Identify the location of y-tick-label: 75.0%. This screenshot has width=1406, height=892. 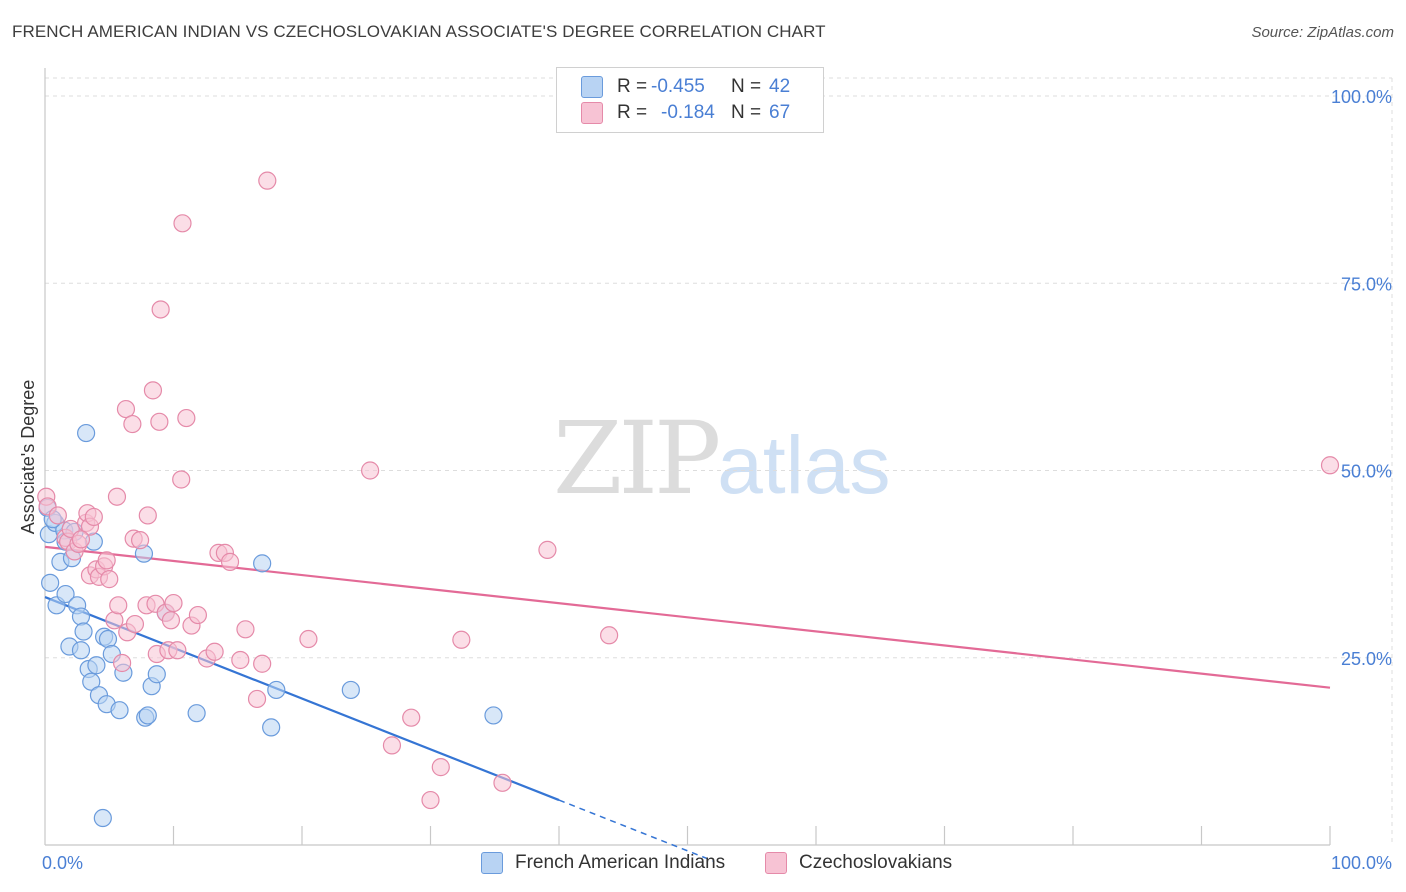
(1366, 284).